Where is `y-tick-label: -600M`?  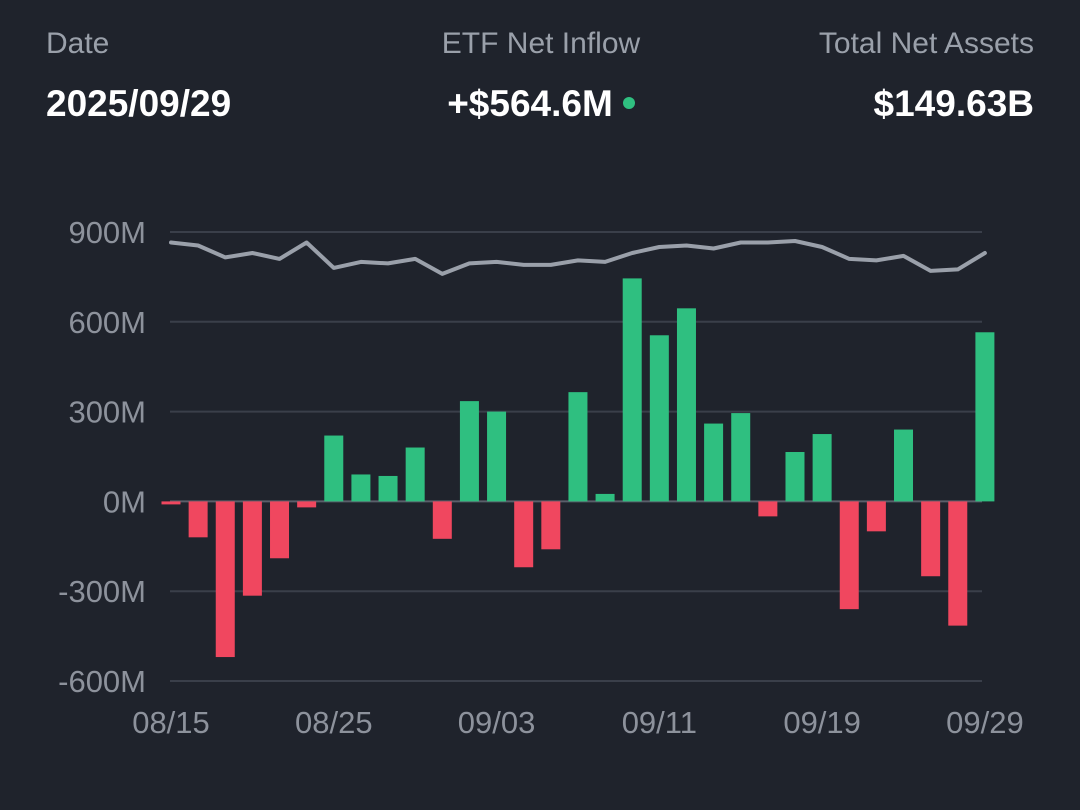 y-tick-label: -600M is located at coordinates (102, 681).